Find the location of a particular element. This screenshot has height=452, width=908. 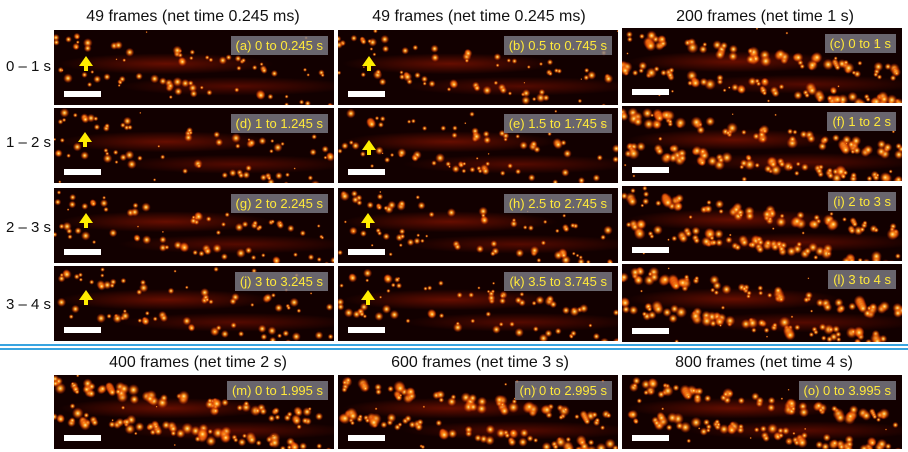

scale-bar is located at coordinates (82, 252).